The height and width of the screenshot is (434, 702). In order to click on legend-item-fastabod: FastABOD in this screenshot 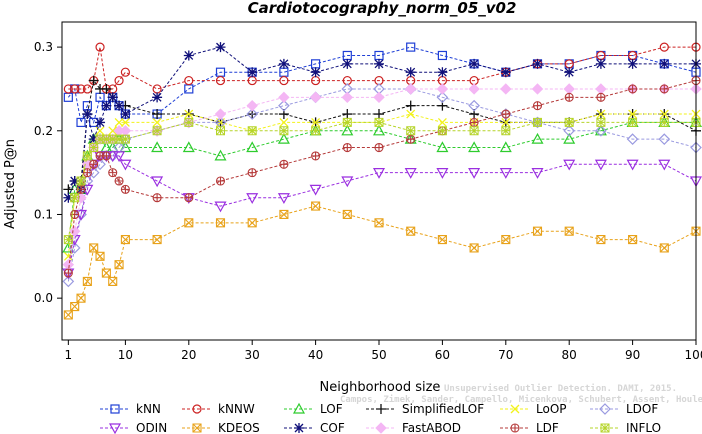, I will do `click(413, 427)`.